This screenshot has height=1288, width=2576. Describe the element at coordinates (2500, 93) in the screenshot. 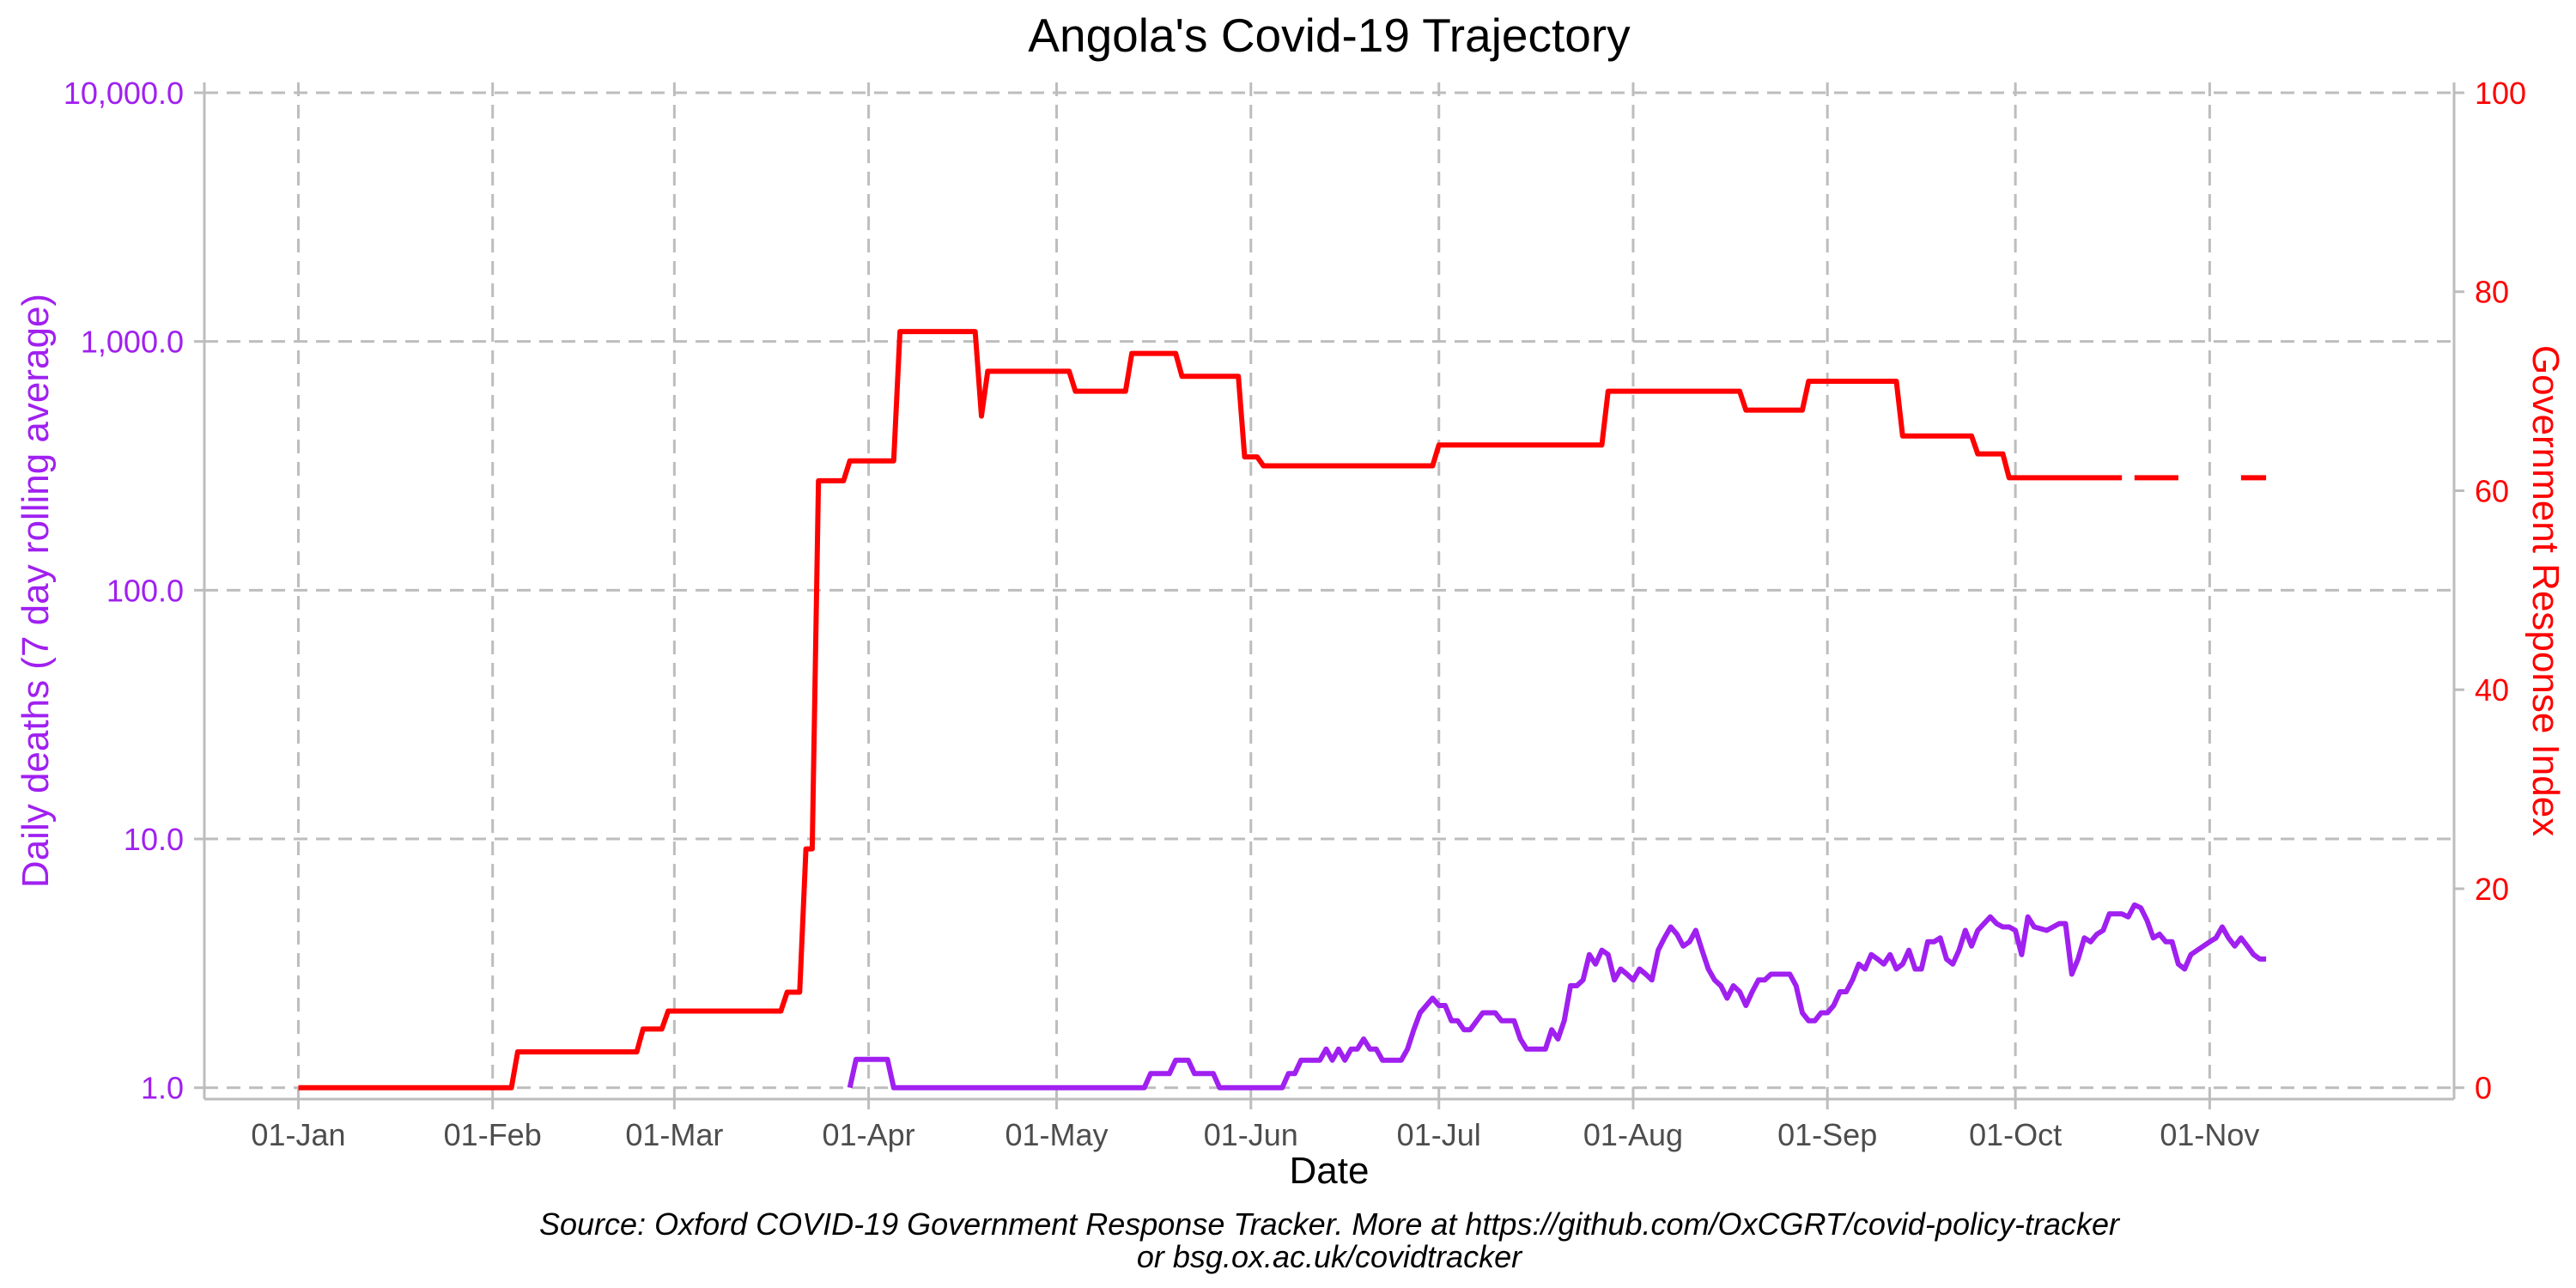

I see `y-tick-label-right: 100` at that location.